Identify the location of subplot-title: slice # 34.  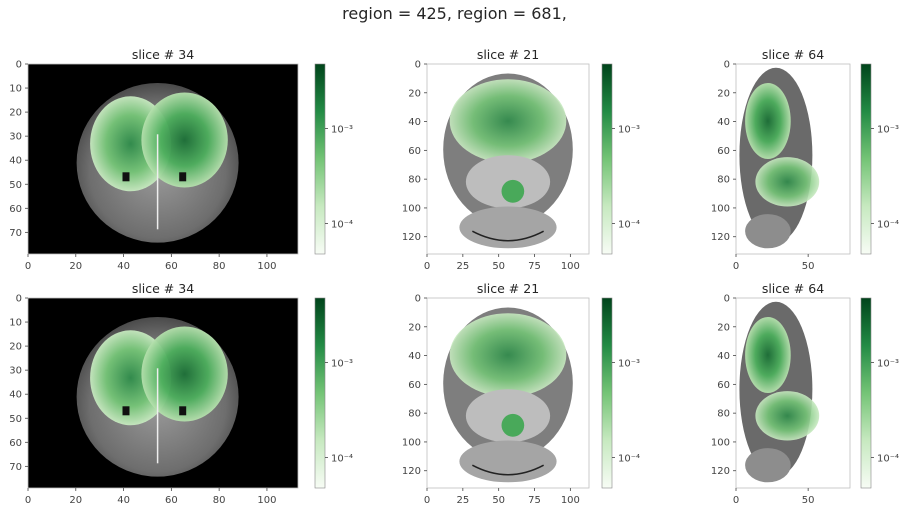
(163, 54).